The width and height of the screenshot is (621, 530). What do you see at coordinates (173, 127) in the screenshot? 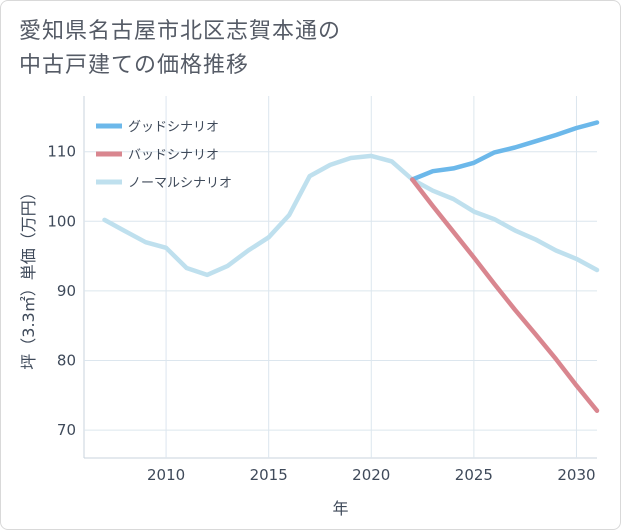
I see `legend-label: グッドシナリオ` at bounding box center [173, 127].